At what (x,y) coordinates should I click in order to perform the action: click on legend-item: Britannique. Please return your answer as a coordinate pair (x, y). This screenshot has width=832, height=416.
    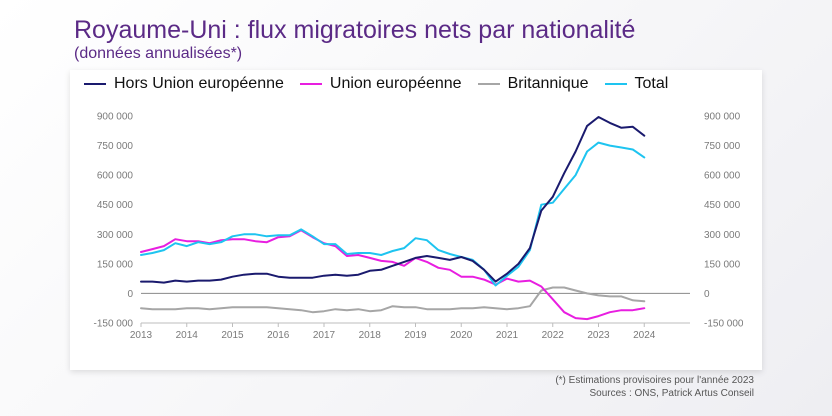
    Looking at the image, I should click on (533, 84).